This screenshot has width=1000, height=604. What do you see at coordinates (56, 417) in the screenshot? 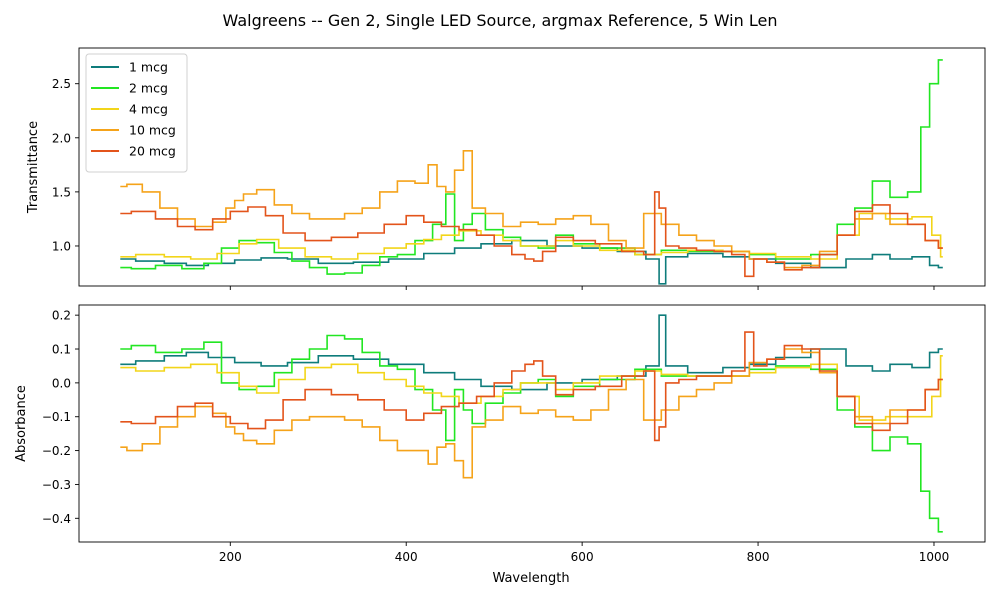
I see `absorbance-y-tick-label: −0.1` at bounding box center [56, 417].